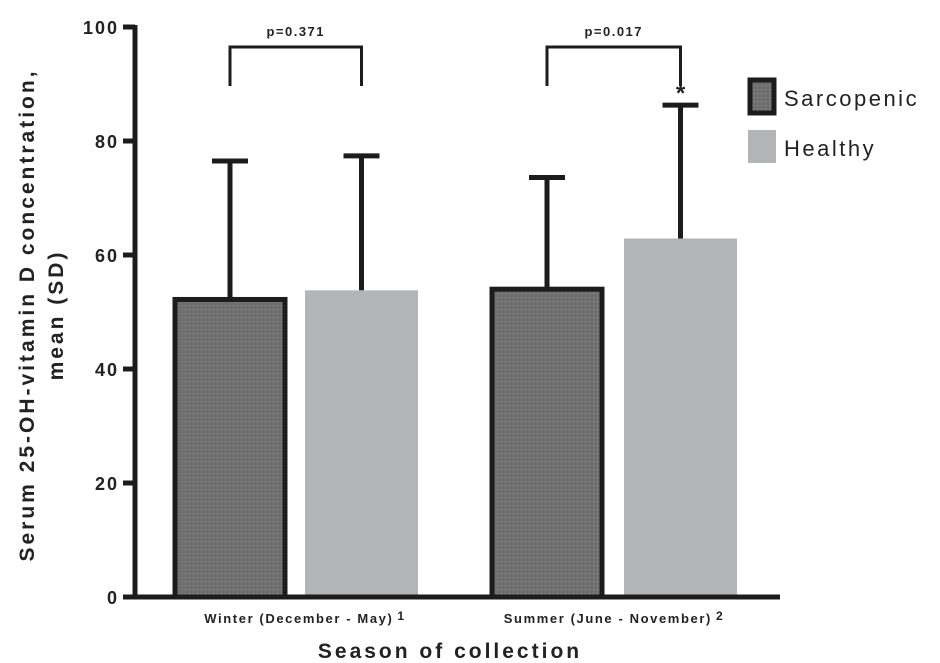 This screenshot has height=663, width=940. I want to click on y-tick-label-4: 80, so click(107, 142).